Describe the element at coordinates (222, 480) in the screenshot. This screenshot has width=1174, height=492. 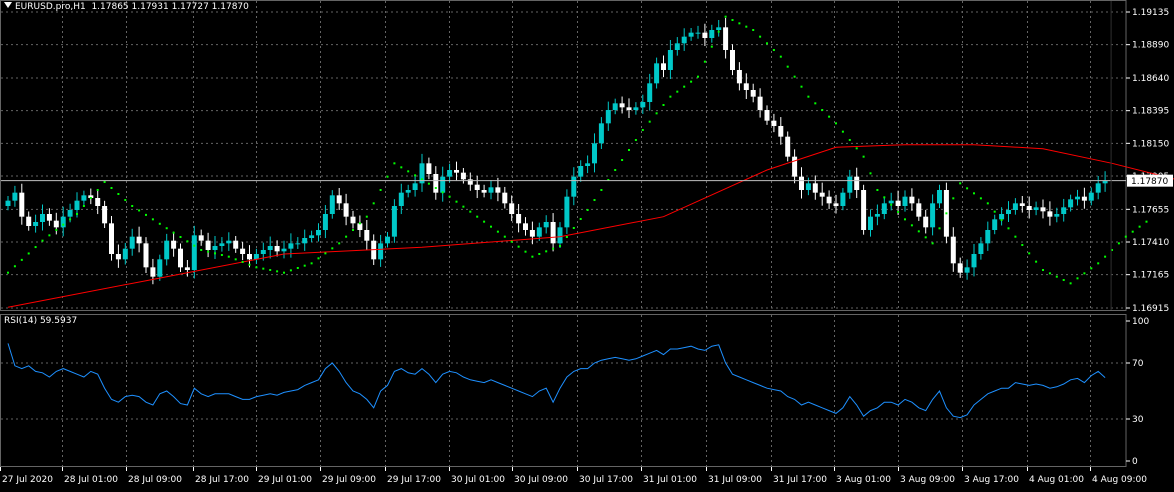
I see `x-tick-label: 28 Jul 17:00` at that location.